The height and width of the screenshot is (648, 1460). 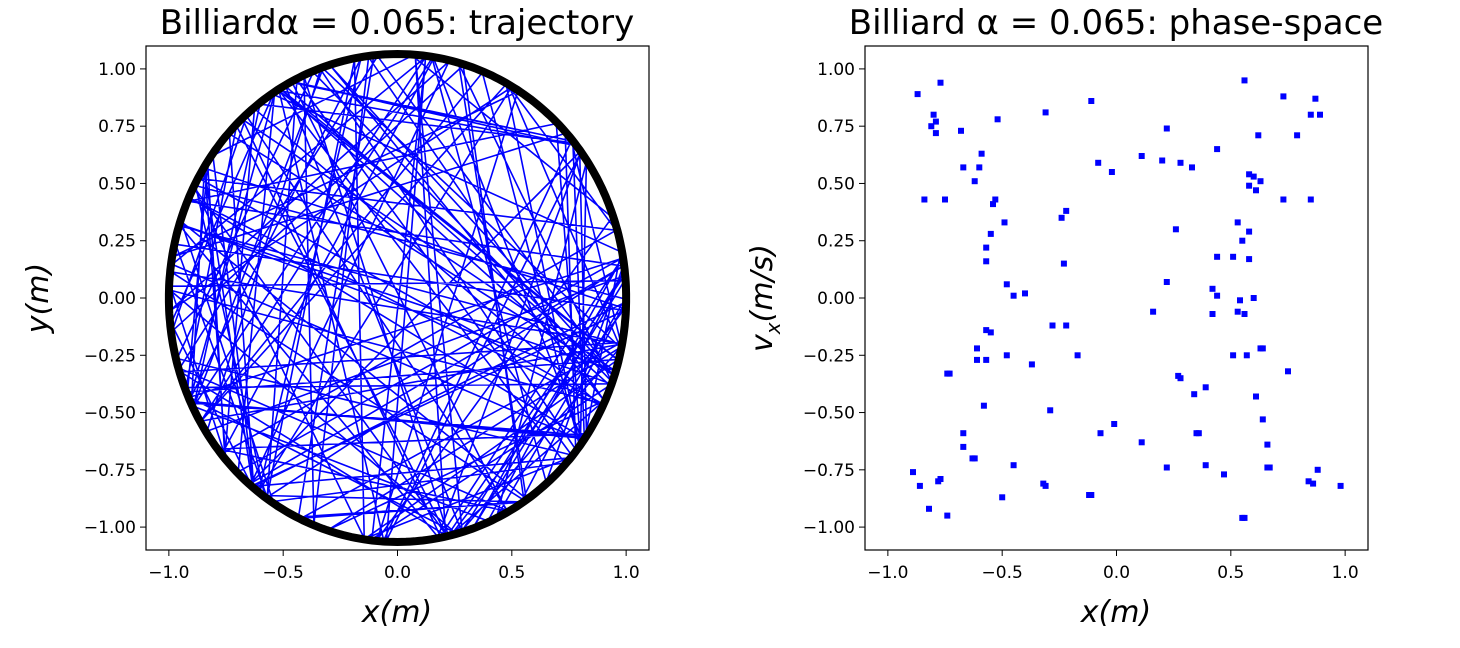 What do you see at coordinates (38, 298) in the screenshot?
I see `trajectory-y-axis-label: y(m)` at bounding box center [38, 298].